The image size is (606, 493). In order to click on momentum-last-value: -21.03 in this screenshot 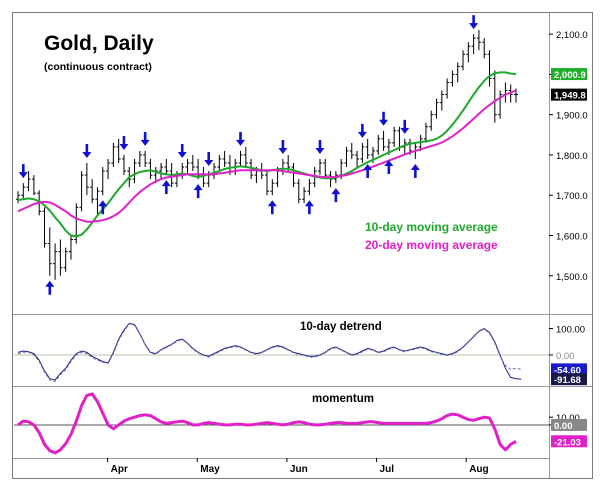, I will do `click(567, 442)`.